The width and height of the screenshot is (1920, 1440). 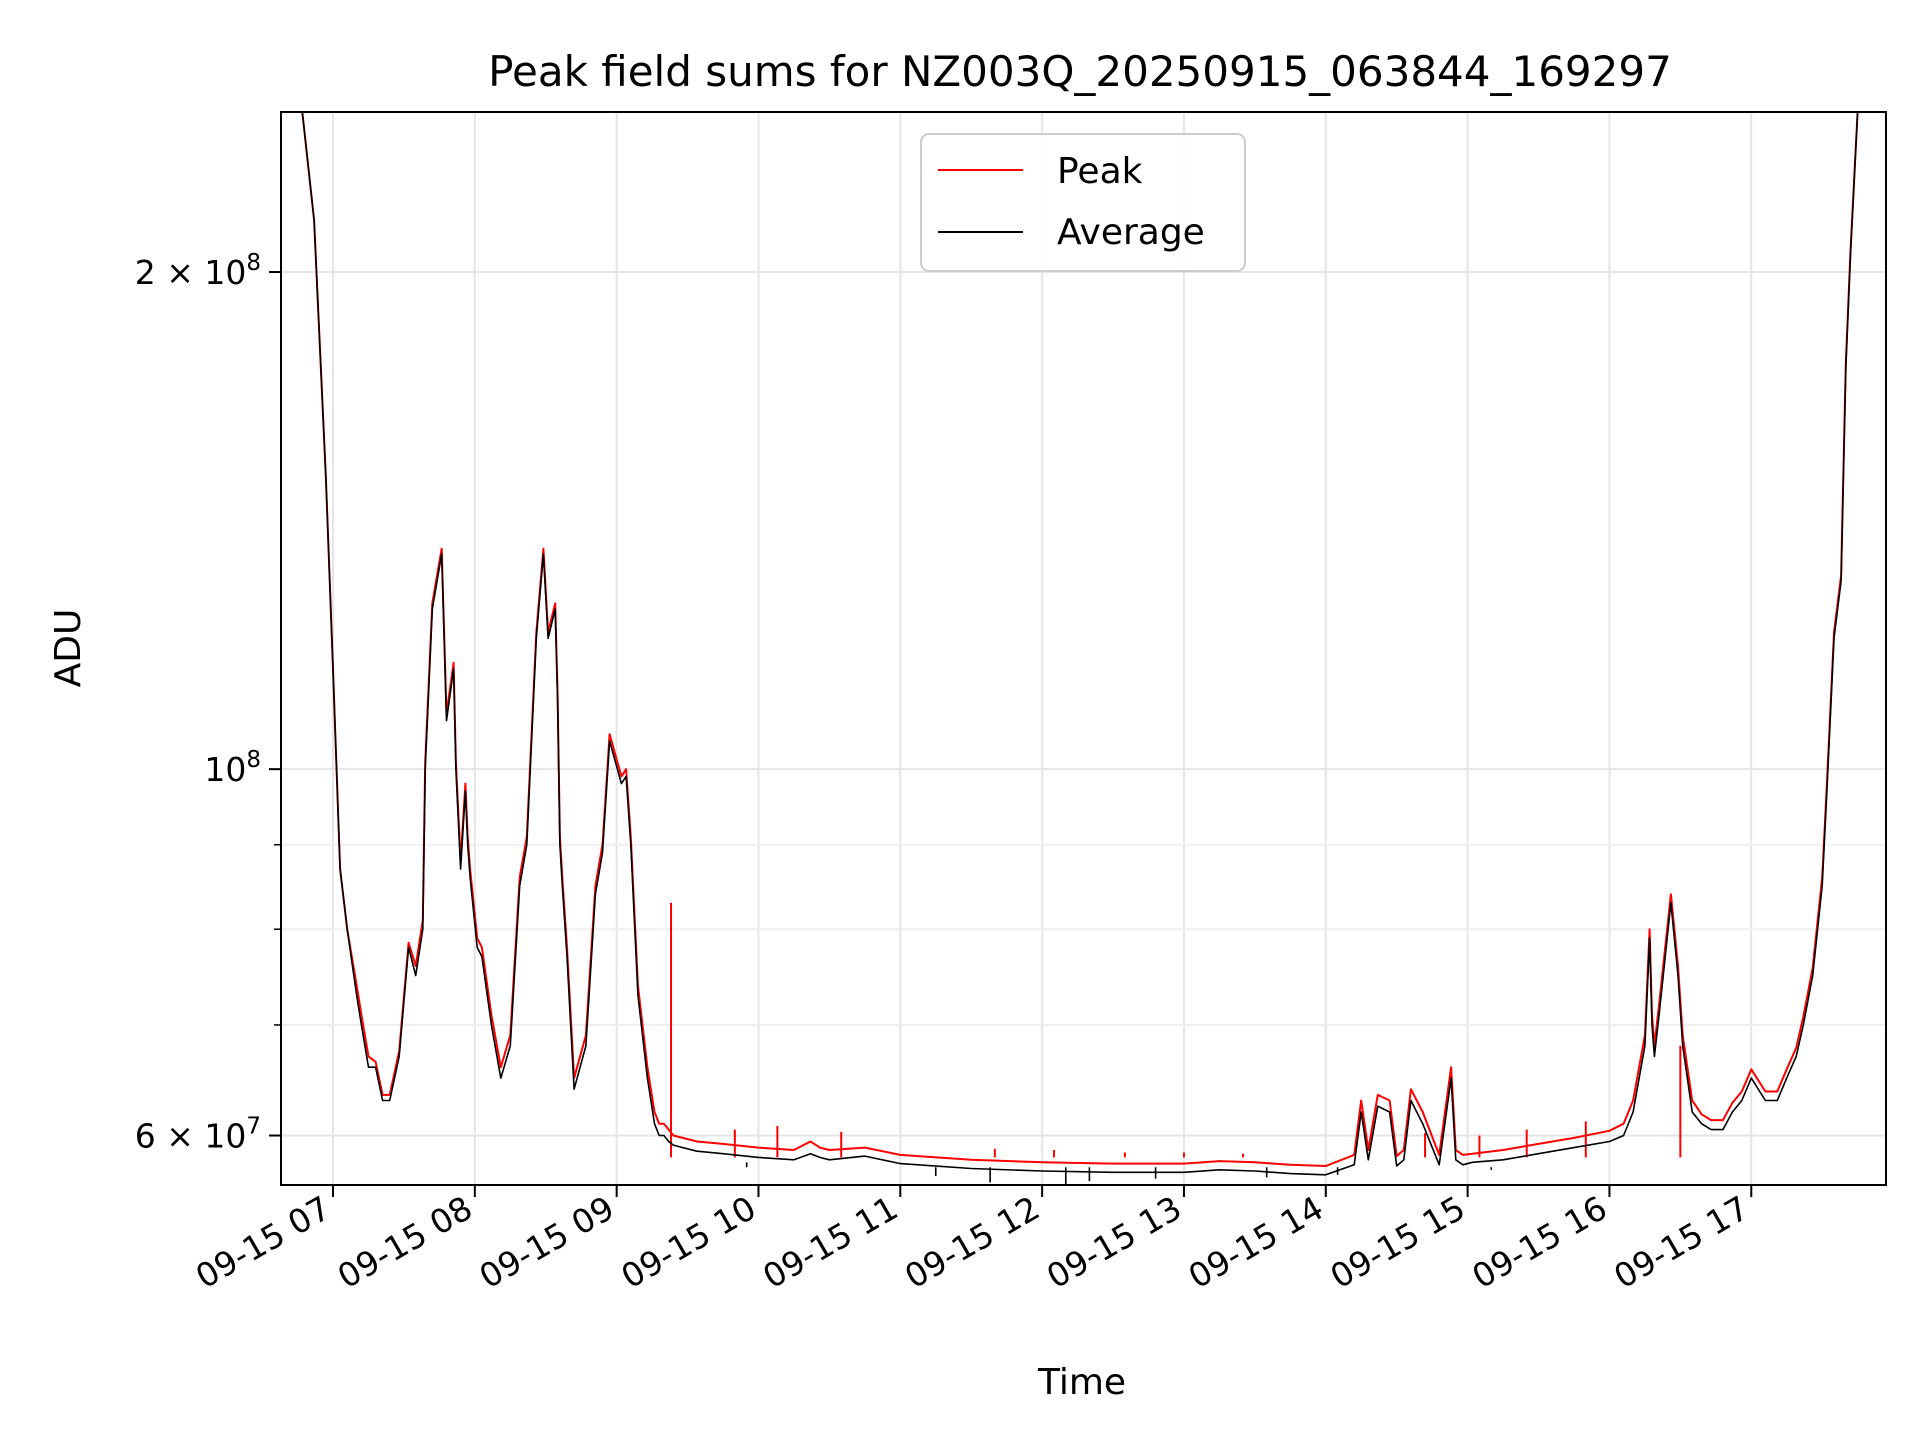 What do you see at coordinates (1131, 232) in the screenshot?
I see `legend-label-average: Average` at bounding box center [1131, 232].